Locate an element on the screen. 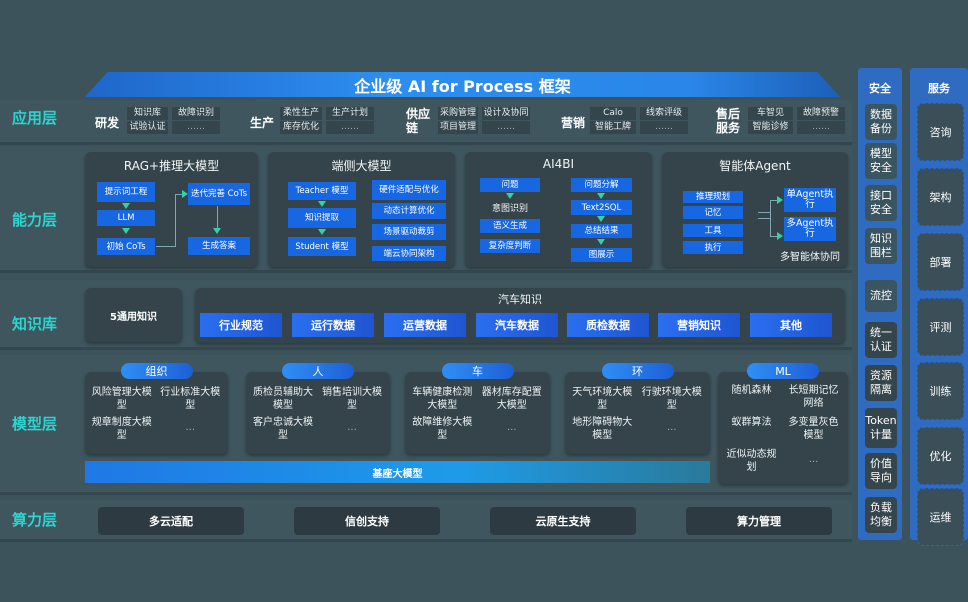  compute-item: 算力管理 is located at coordinates (759, 521).